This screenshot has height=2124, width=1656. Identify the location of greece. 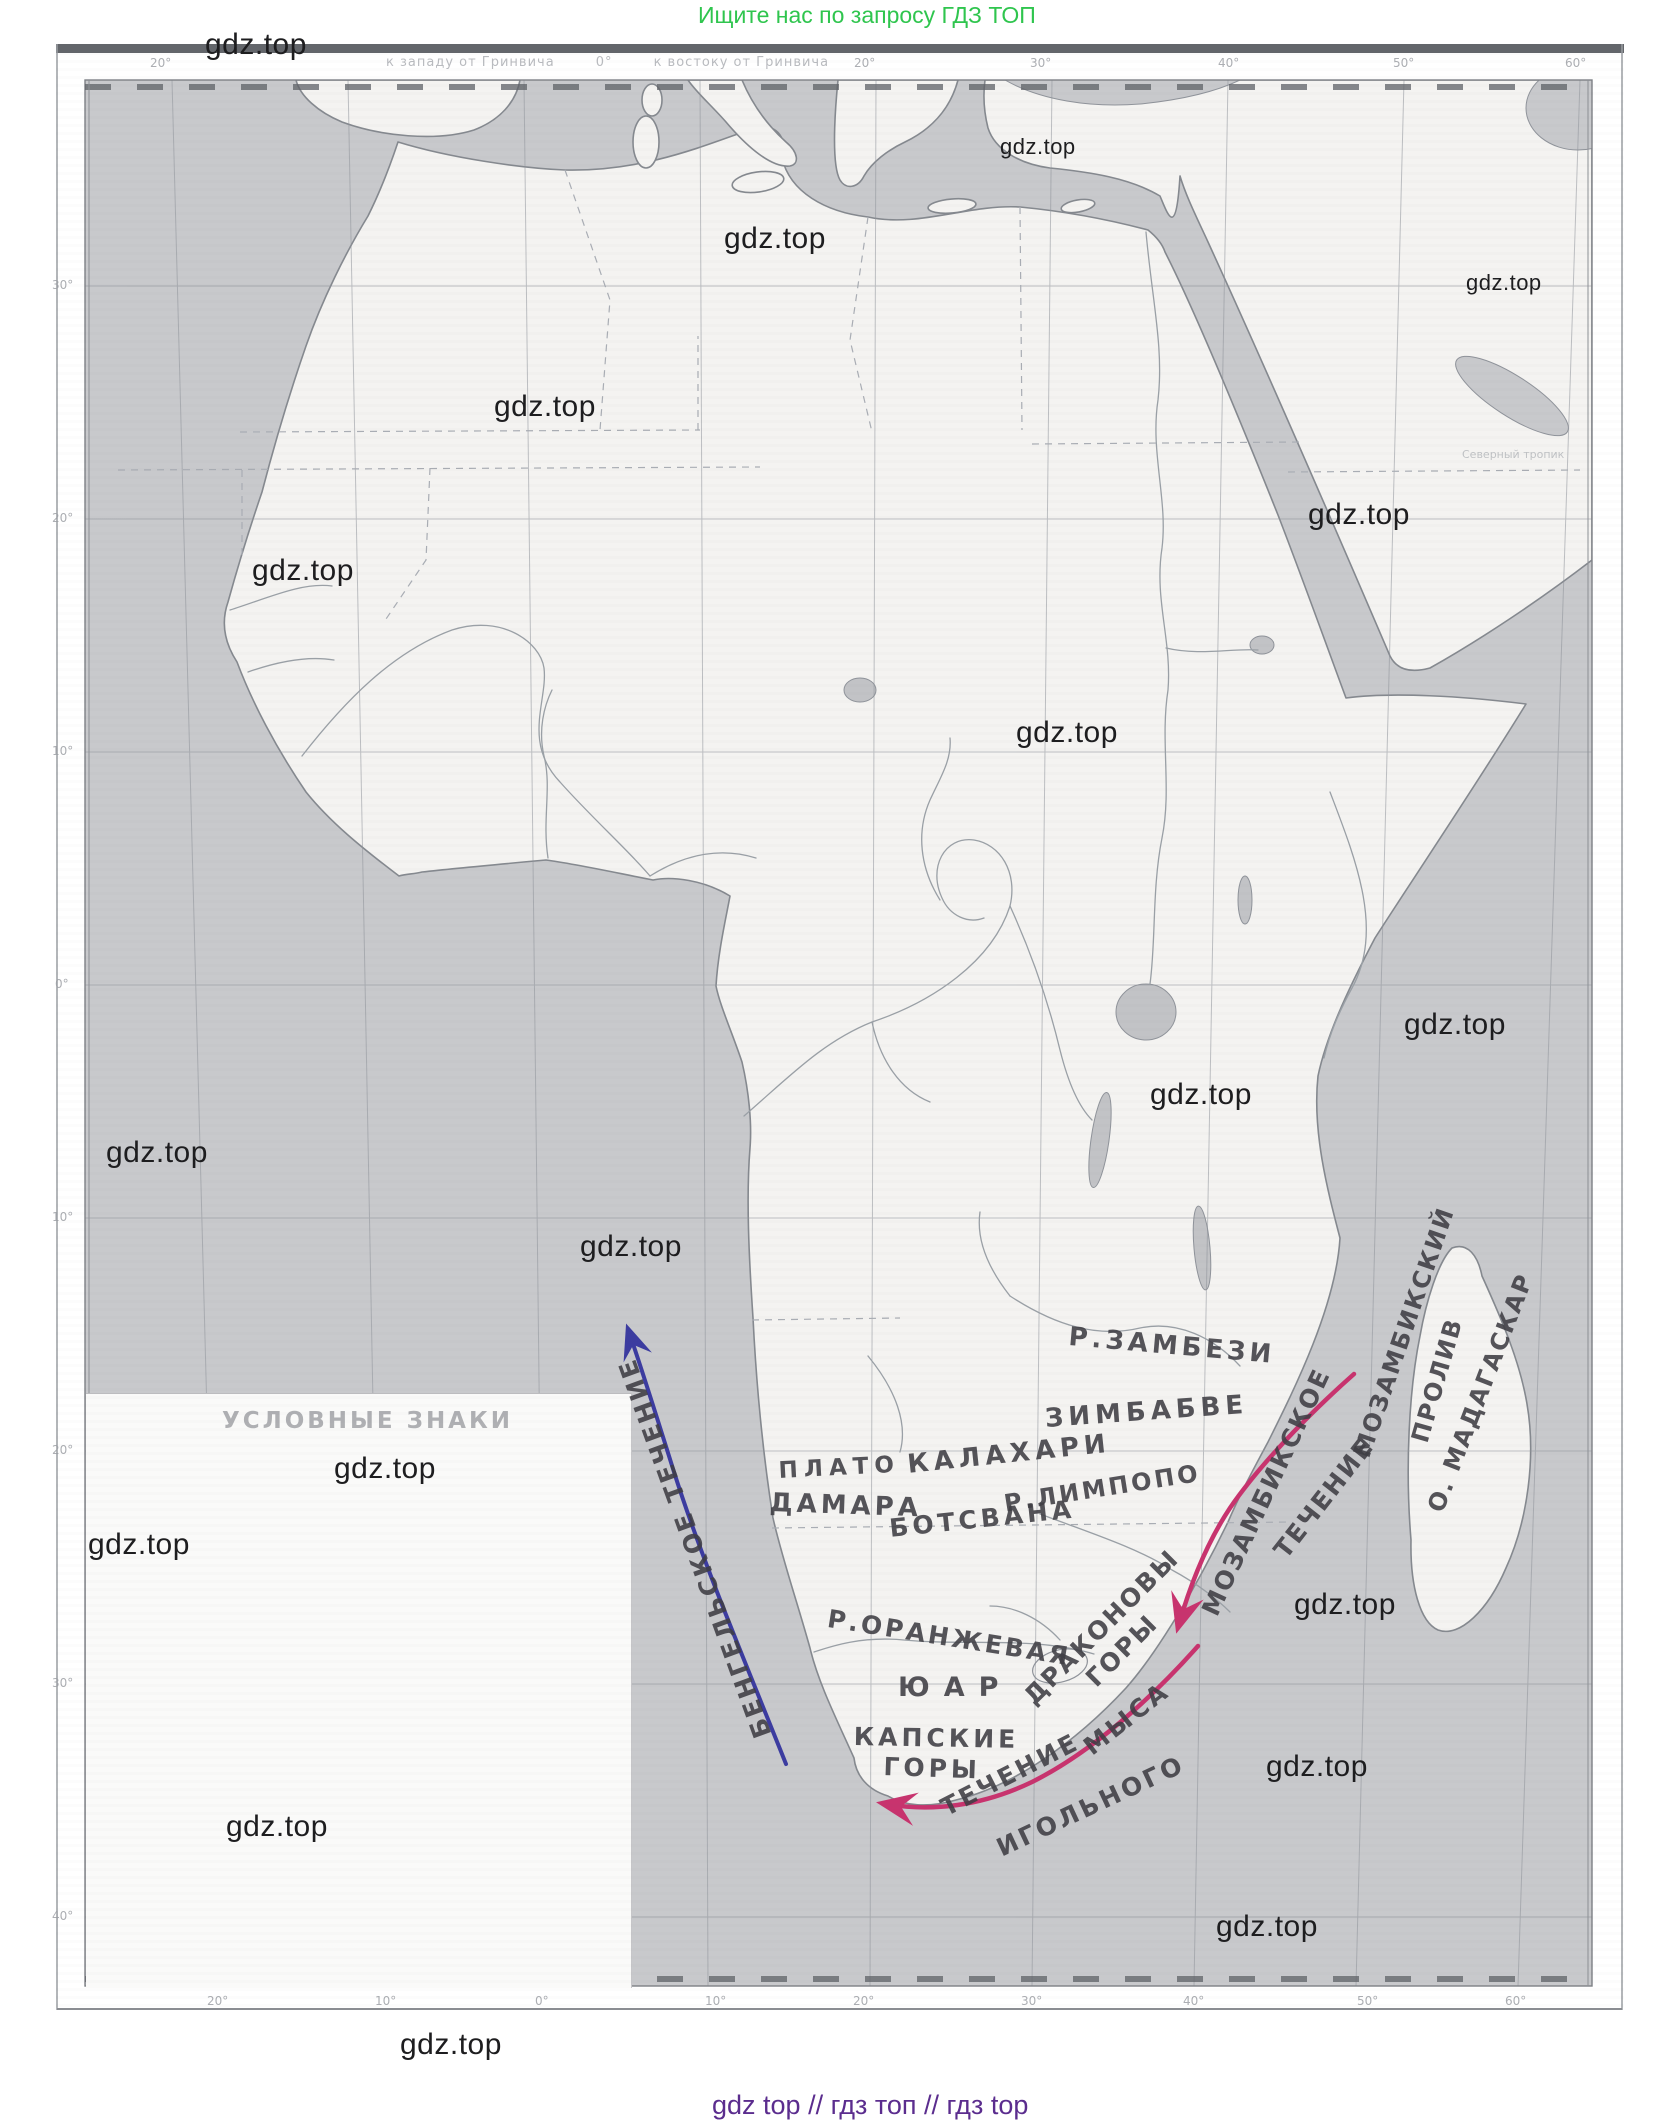
(896, 134).